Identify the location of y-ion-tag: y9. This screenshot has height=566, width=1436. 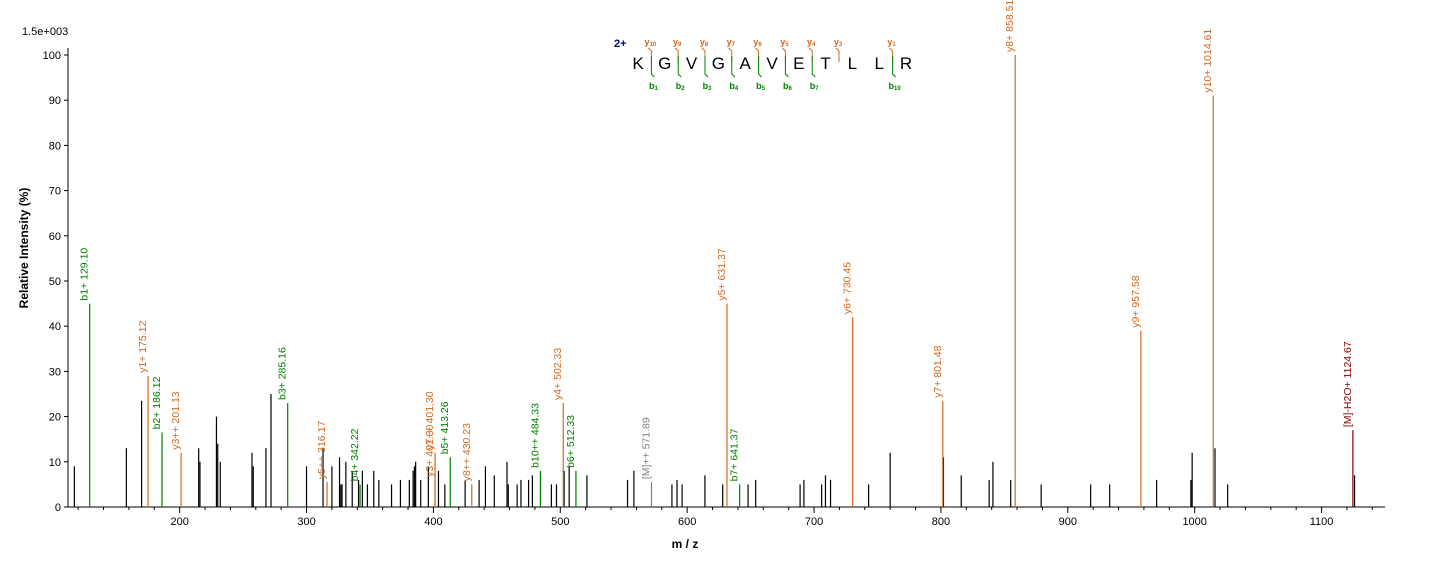
(677, 42).